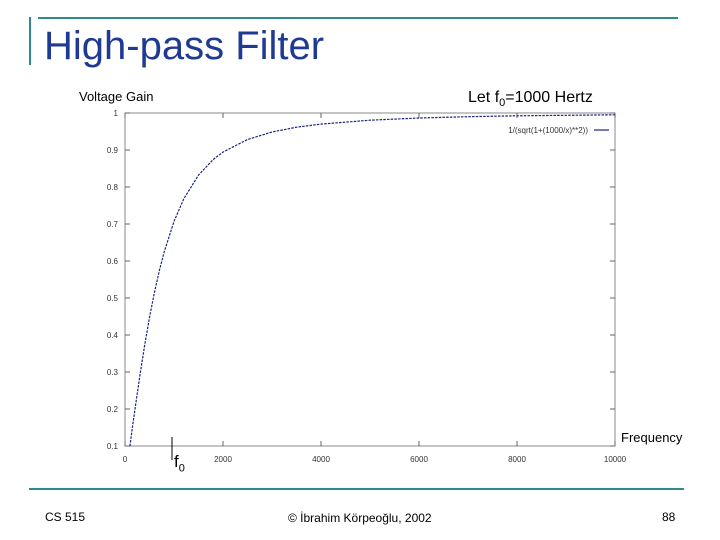 The image size is (720, 540). Describe the element at coordinates (184, 46) in the screenshot. I see `slide-title: High-pass Filter` at that location.